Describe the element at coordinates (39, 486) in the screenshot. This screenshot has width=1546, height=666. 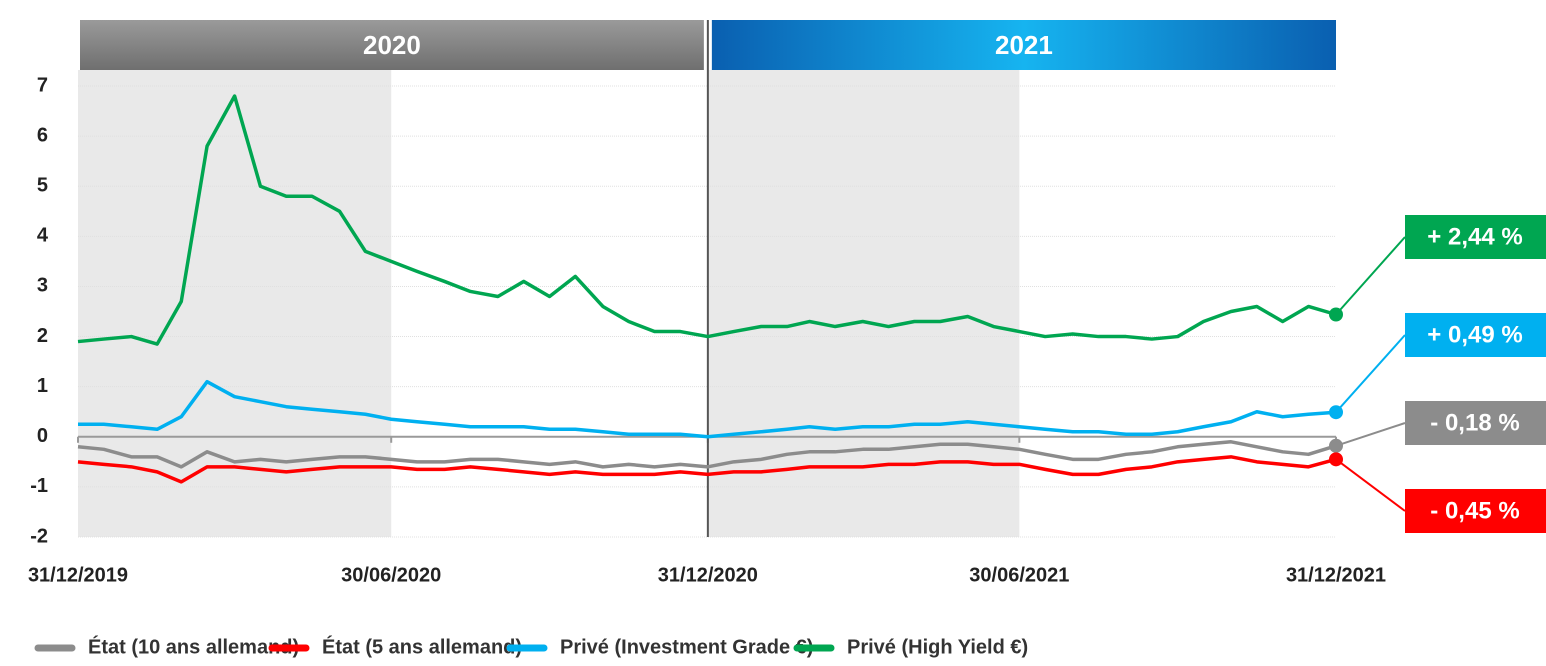
I see `y-tick-label: -1` at that location.